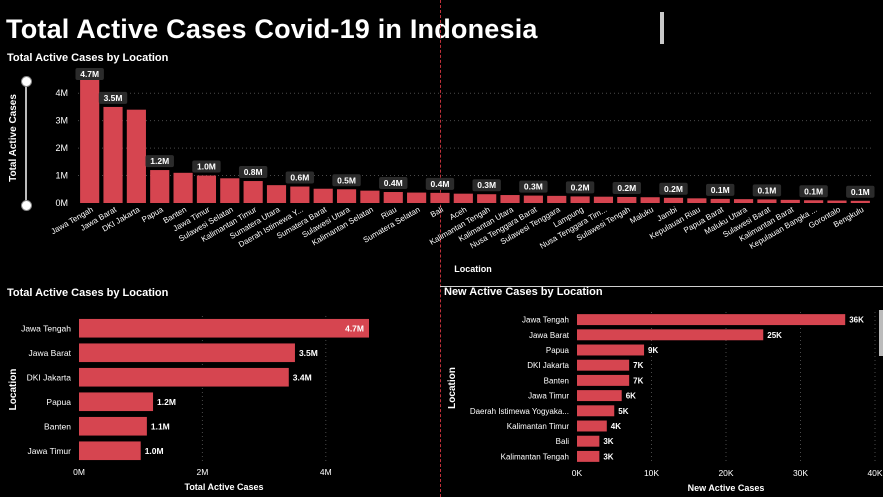 The image size is (883, 497). What do you see at coordinates (577, 473) in the screenshot?
I see `x-tick-label: 0K` at bounding box center [577, 473].